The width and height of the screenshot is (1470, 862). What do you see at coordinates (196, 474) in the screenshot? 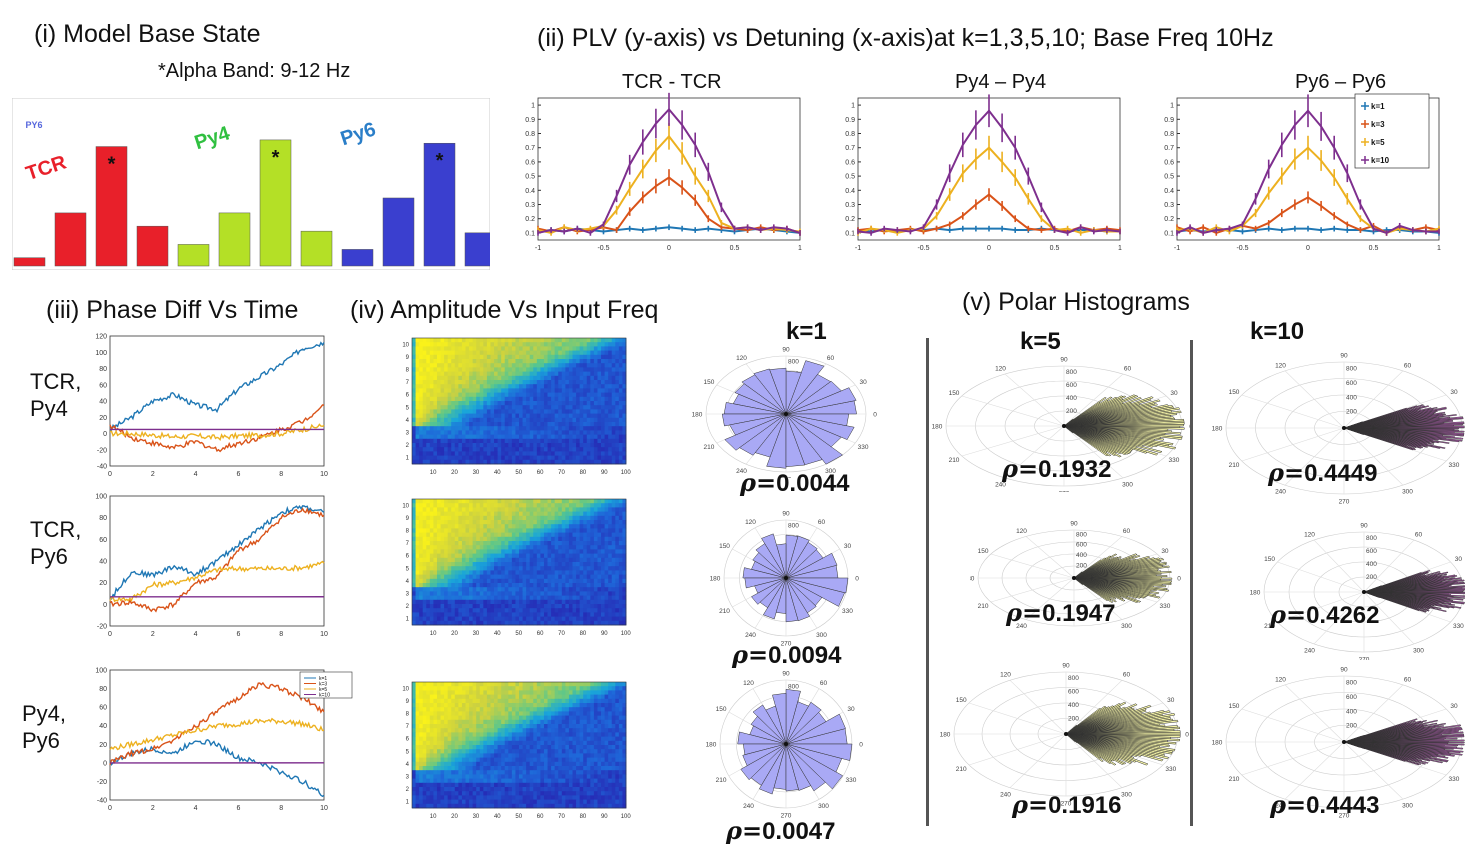
I see `phase-xtick: 4` at bounding box center [196, 474].